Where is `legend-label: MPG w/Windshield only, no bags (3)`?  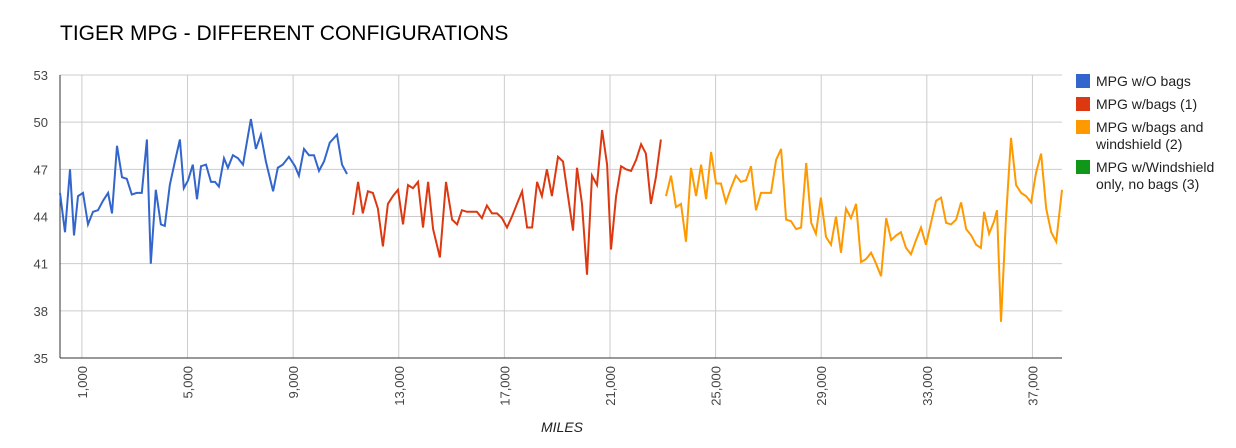
legend-label: MPG w/Windshield only, no bags (3) is located at coordinates (1155, 175).